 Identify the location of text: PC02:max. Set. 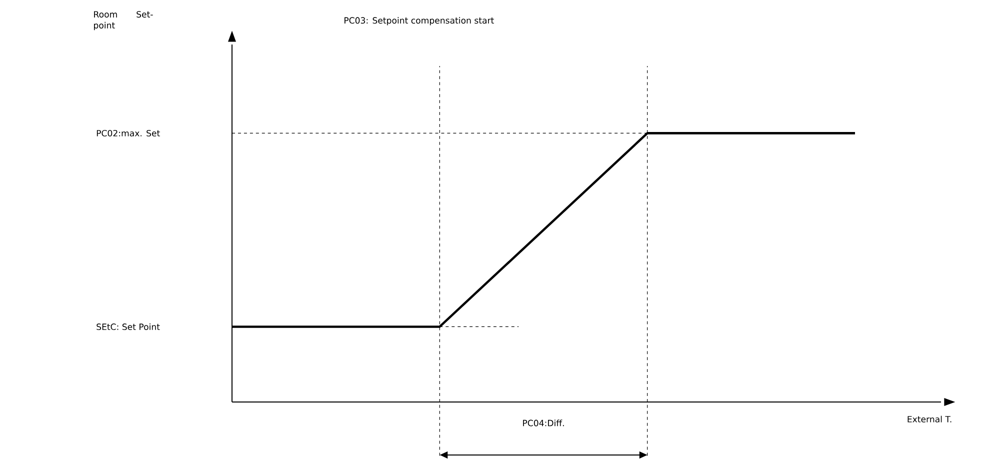
(128, 133).